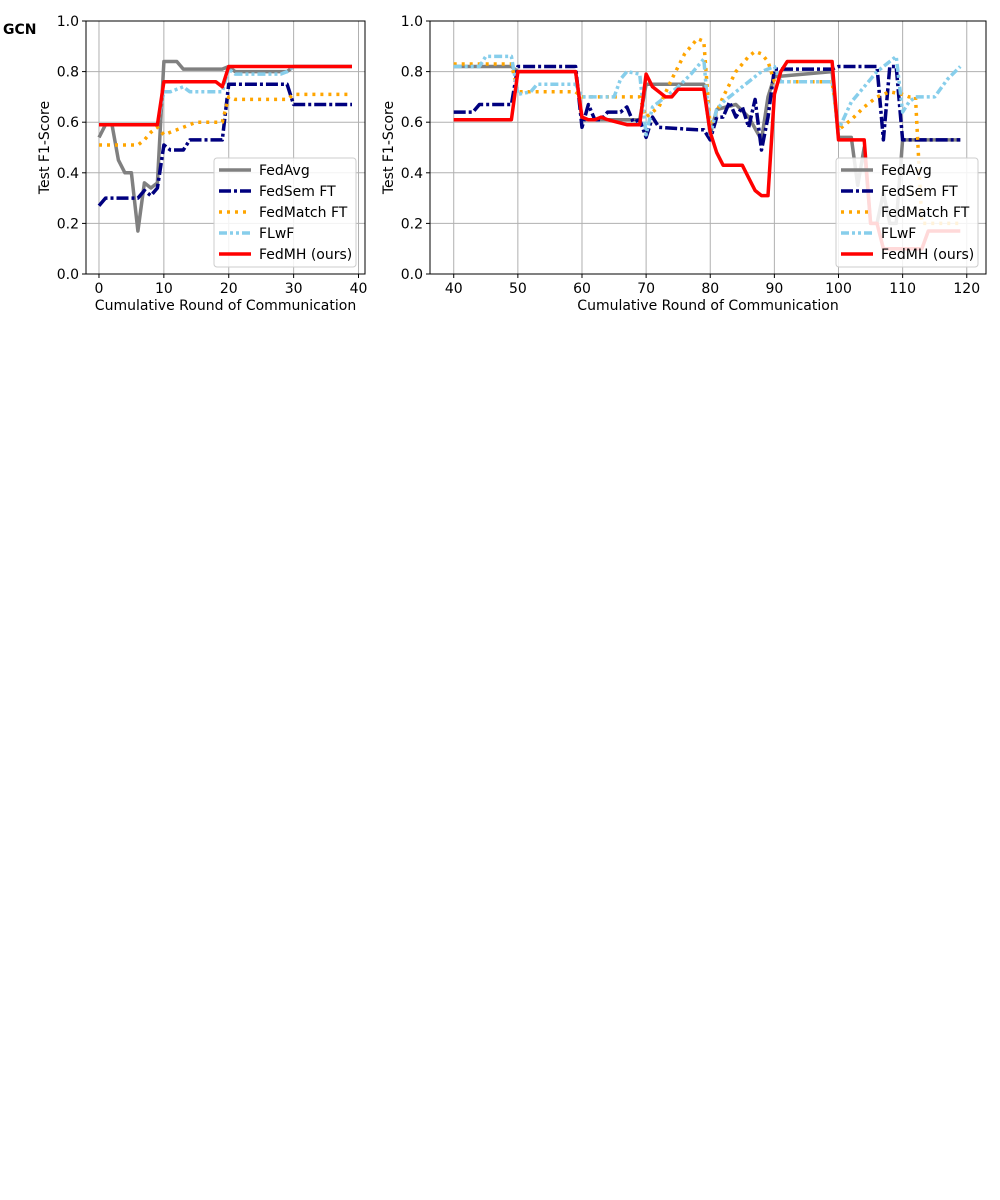 Image resolution: width=1000 pixels, height=1200 pixels. I want to click on x-tick-label: 120, so click(966, 289).